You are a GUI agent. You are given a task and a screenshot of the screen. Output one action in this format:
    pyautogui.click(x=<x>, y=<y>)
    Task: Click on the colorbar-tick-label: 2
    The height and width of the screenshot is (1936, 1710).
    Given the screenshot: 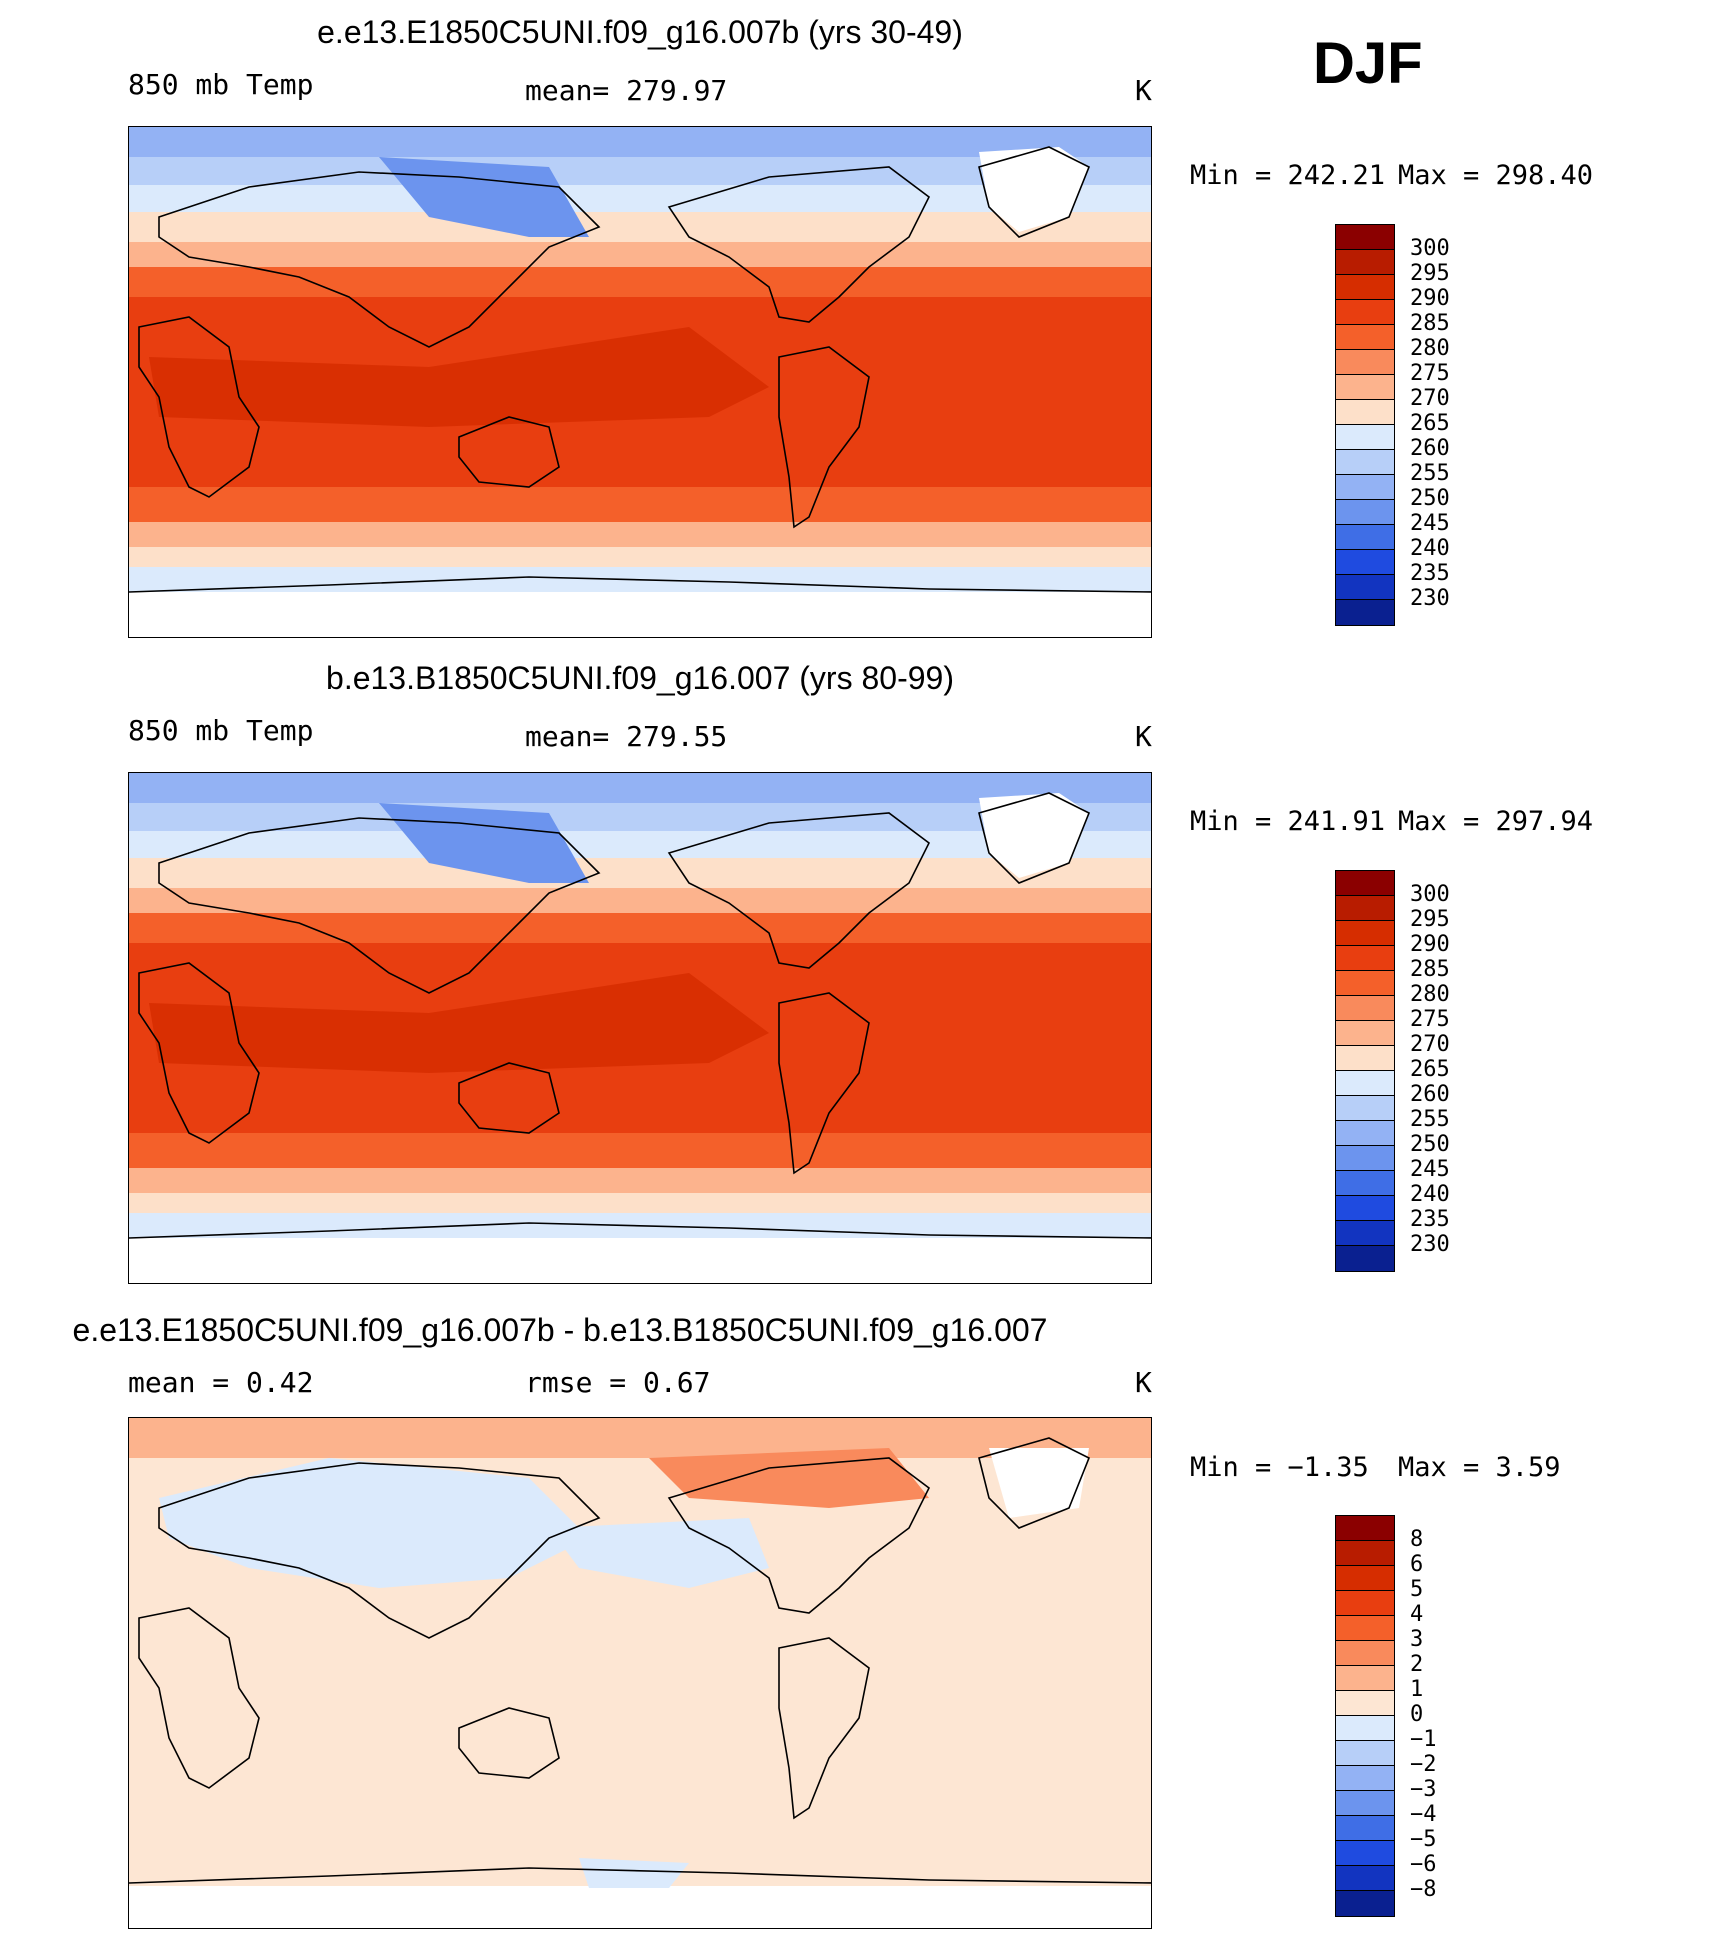 What is the action you would take?
    pyautogui.click(x=1417, y=1664)
    